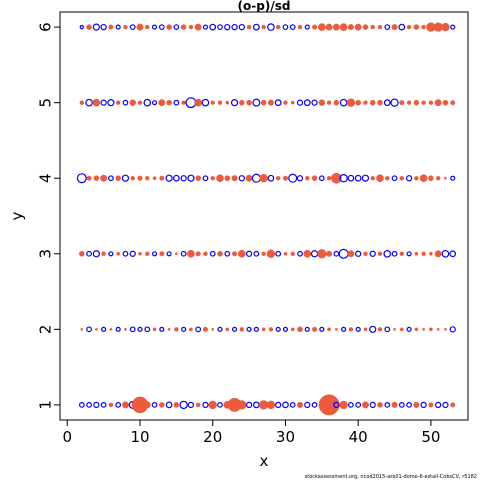  Describe the element at coordinates (46, 254) in the screenshot. I see `y-tick-label: 3` at that location.